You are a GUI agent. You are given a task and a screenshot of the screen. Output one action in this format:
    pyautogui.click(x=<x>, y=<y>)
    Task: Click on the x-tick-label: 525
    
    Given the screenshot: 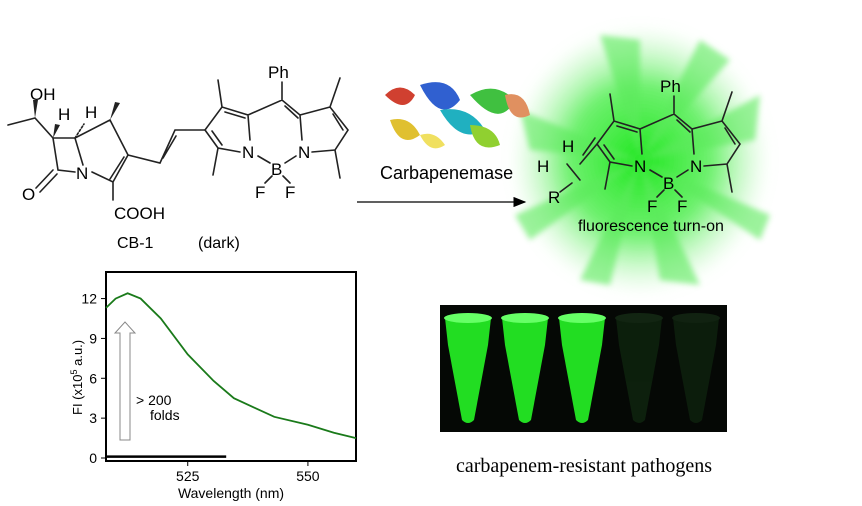 What is the action you would take?
    pyautogui.click(x=188, y=476)
    